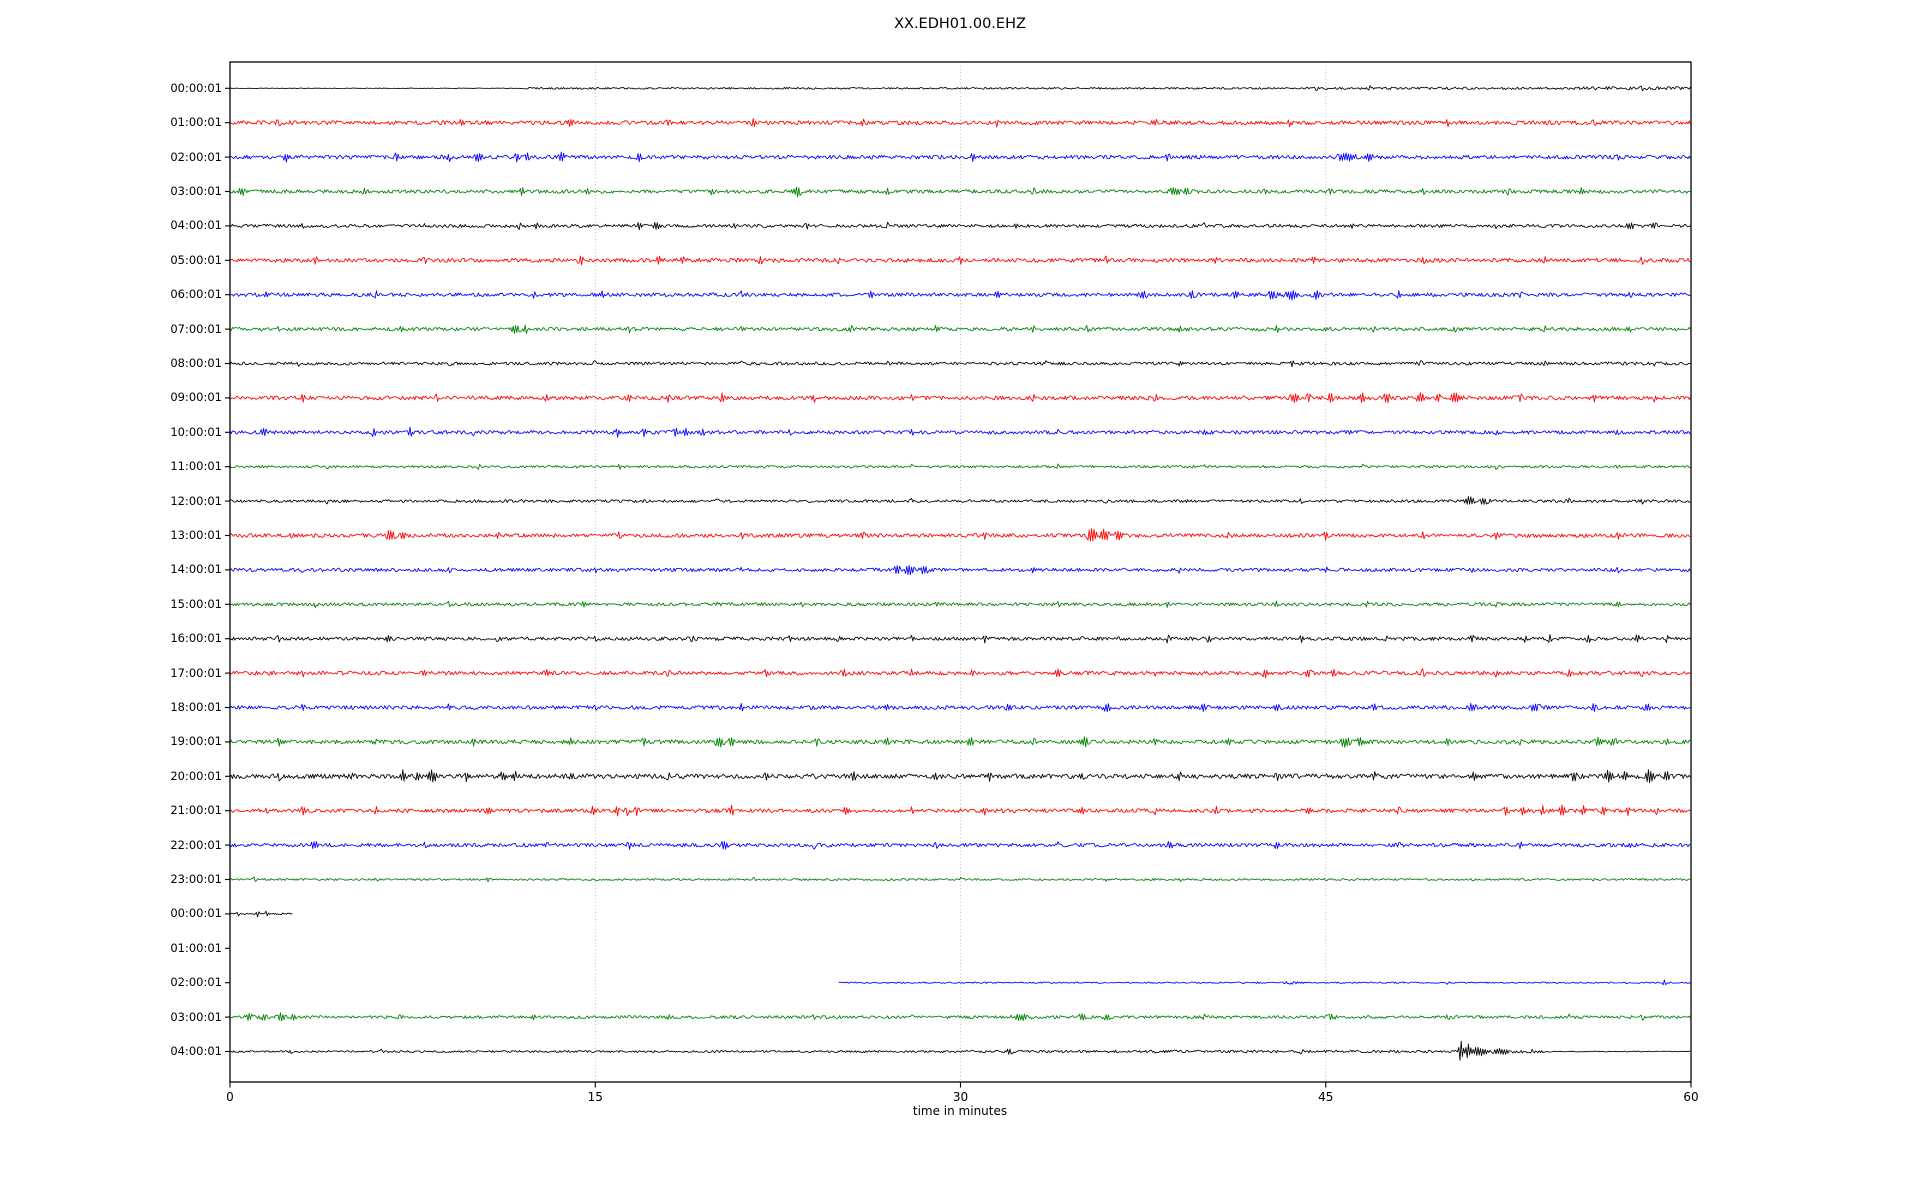 This screenshot has height=1200, width=1920. Describe the element at coordinates (196, 294) in the screenshot. I see `y-tick-label: 06:00:01` at that location.